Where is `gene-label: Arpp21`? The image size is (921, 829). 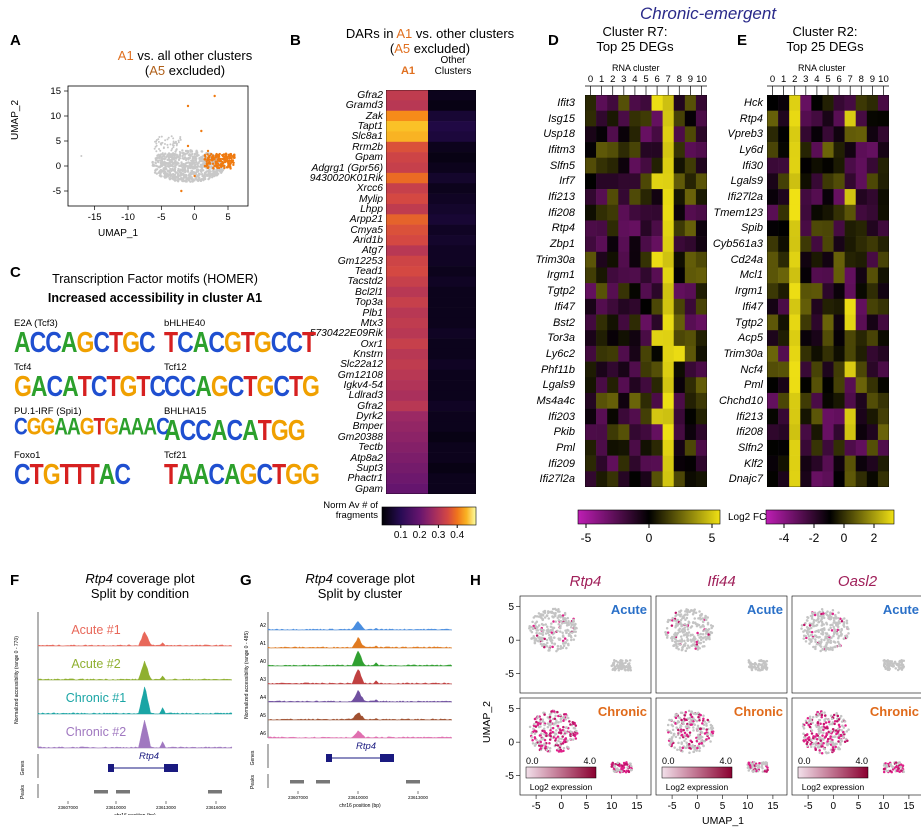
gene-label: Arpp21 is located at coordinates (366, 220).